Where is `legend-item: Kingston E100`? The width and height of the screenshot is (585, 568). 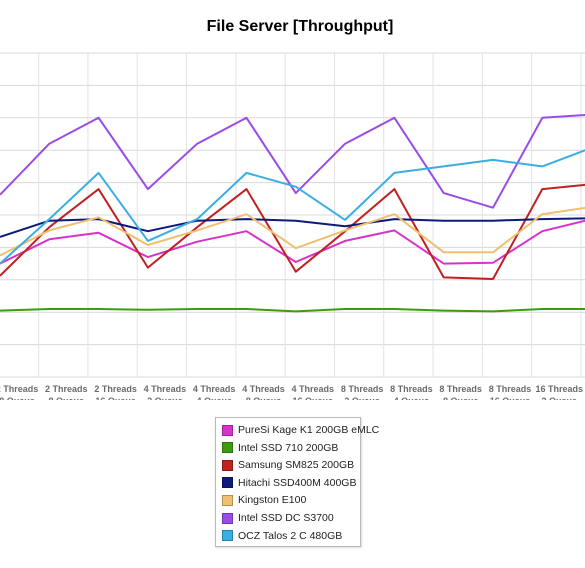
legend-item: Kingston E100 is located at coordinates (264, 500).